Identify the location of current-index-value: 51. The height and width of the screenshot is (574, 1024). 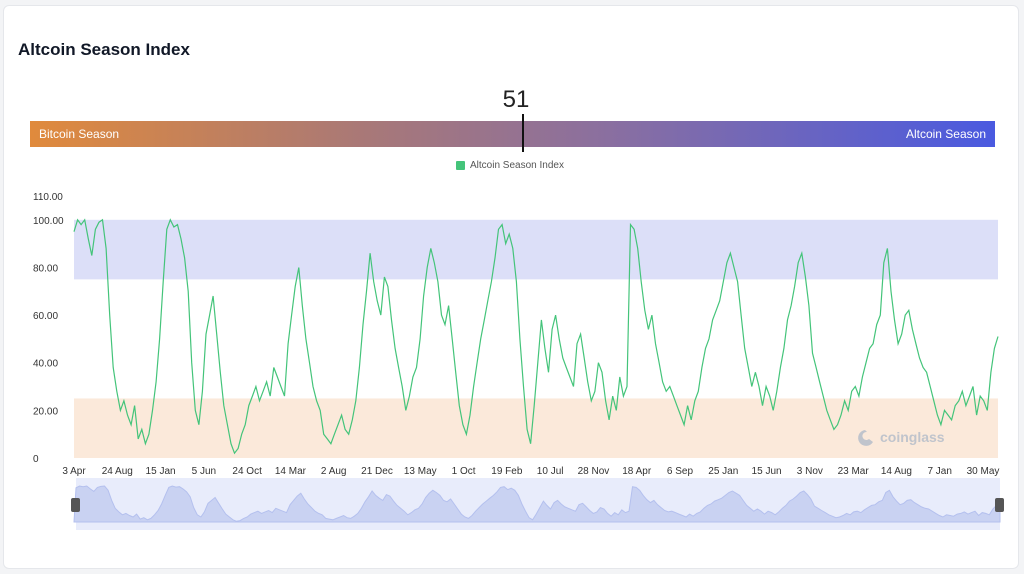
(516, 99).